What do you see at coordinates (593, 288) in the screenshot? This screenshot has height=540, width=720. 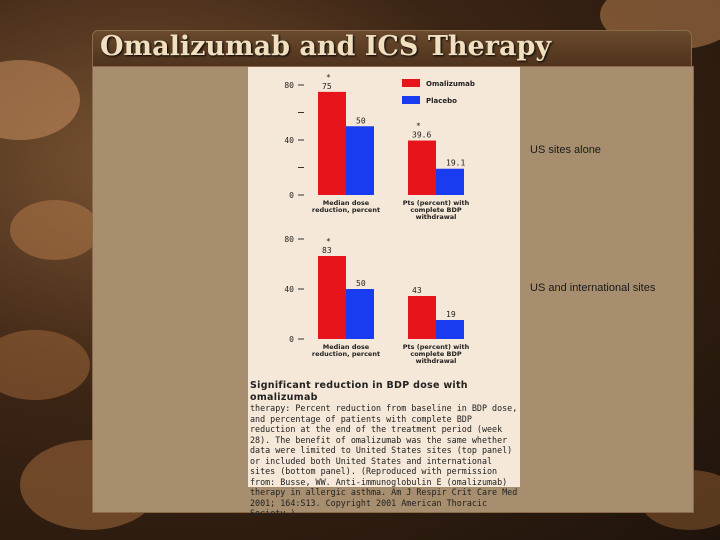 I see `bottom-panel-label: US and international sites` at bounding box center [593, 288].